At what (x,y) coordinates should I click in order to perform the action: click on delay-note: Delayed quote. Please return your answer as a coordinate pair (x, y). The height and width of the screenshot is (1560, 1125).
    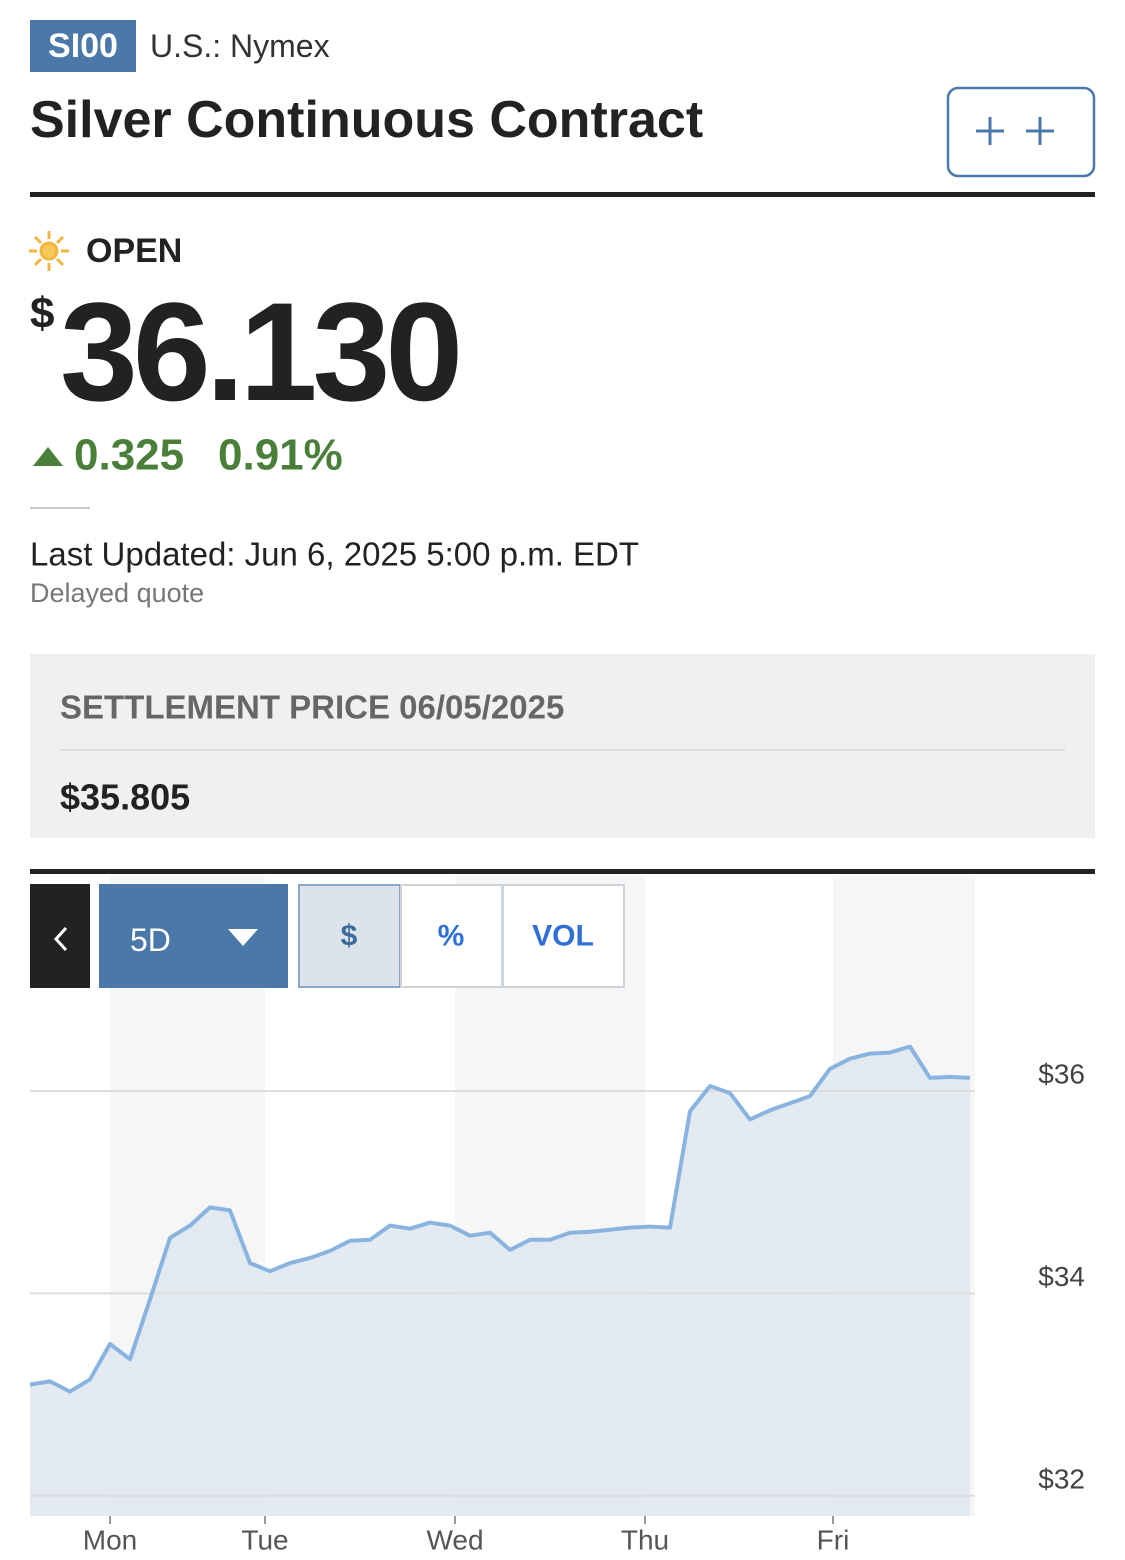
    Looking at the image, I should click on (117, 593).